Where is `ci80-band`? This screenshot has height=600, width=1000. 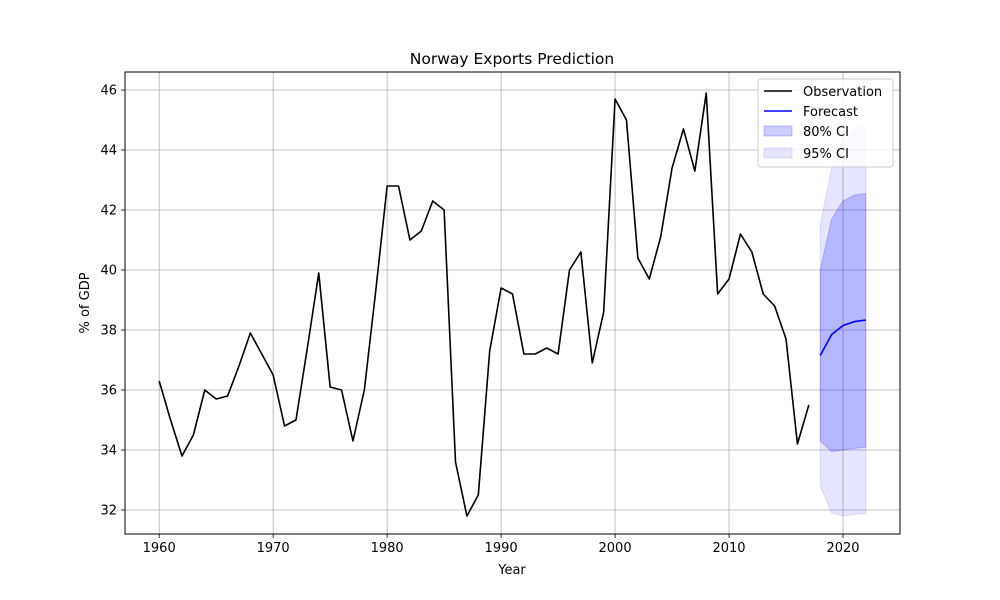 ci80-band is located at coordinates (843, 322).